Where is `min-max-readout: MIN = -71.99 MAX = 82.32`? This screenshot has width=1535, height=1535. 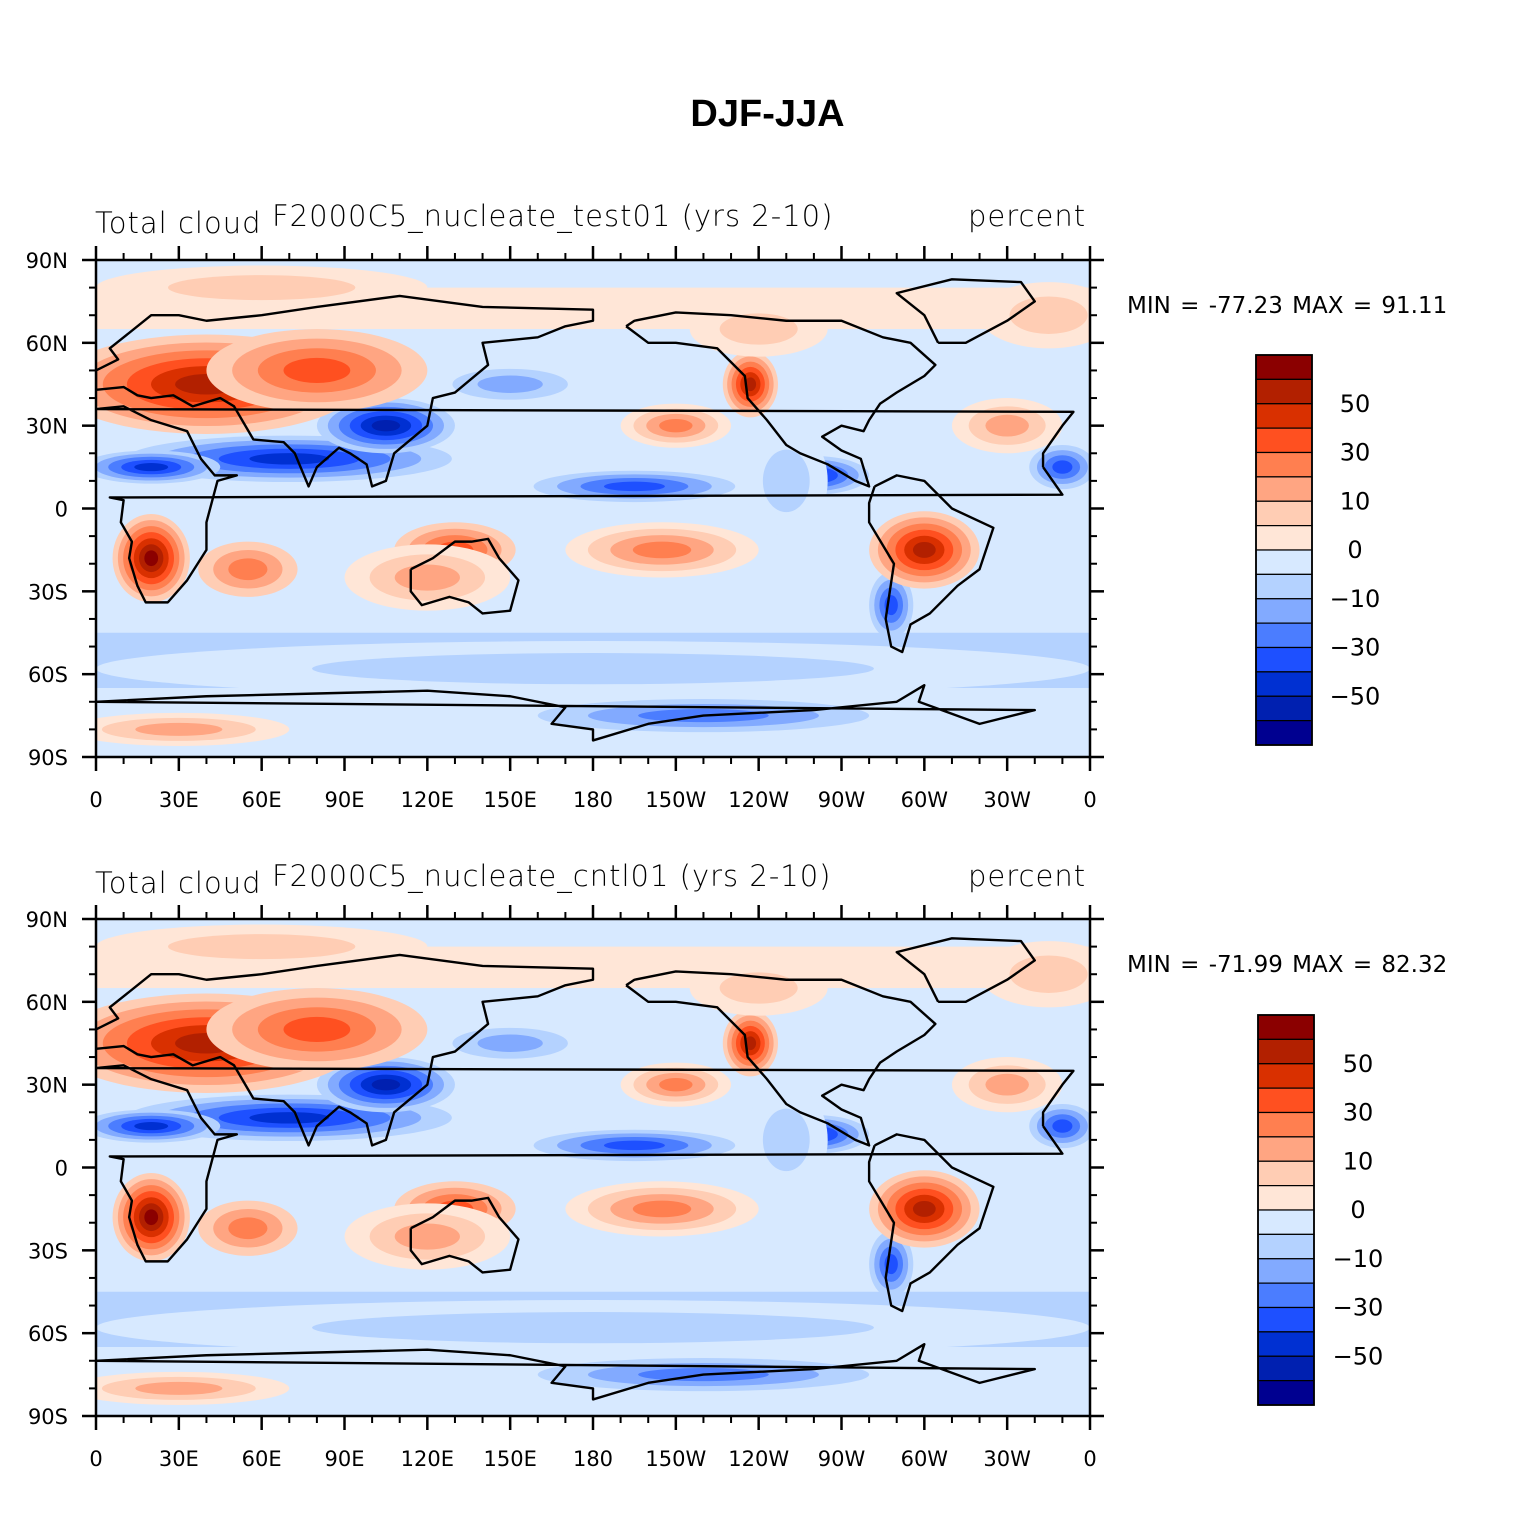
min-max-readout: MIN = -71.99 MAX = 82.32 is located at coordinates (1287, 965).